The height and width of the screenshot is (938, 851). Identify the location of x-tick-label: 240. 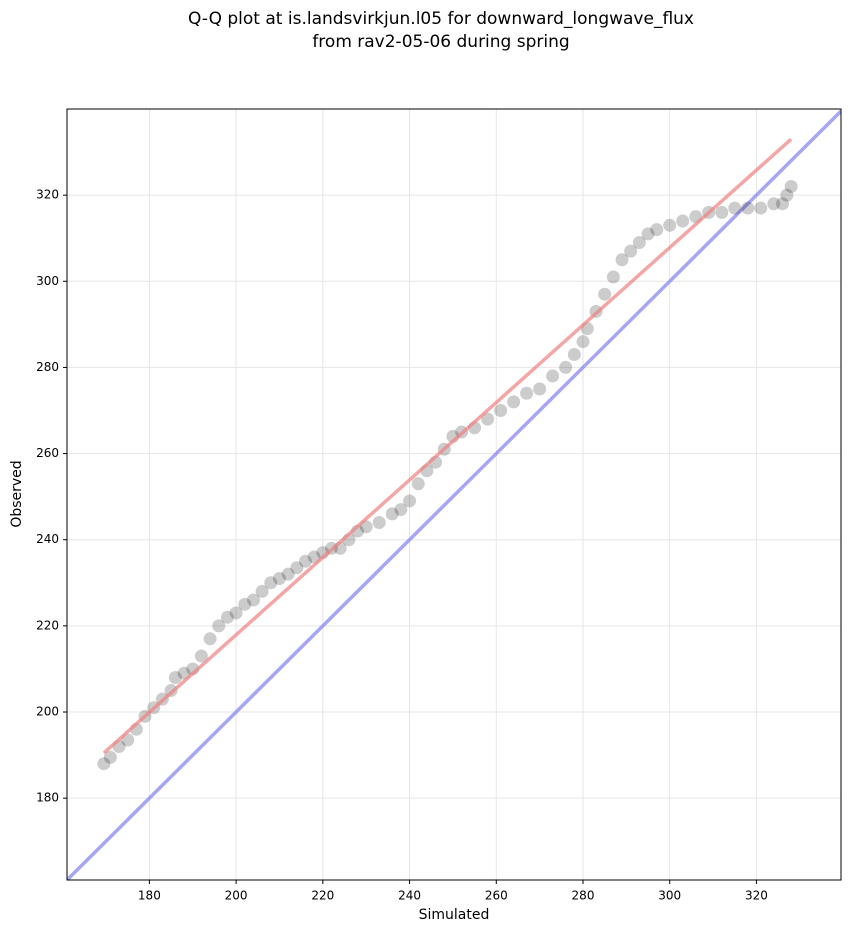
(409, 896).